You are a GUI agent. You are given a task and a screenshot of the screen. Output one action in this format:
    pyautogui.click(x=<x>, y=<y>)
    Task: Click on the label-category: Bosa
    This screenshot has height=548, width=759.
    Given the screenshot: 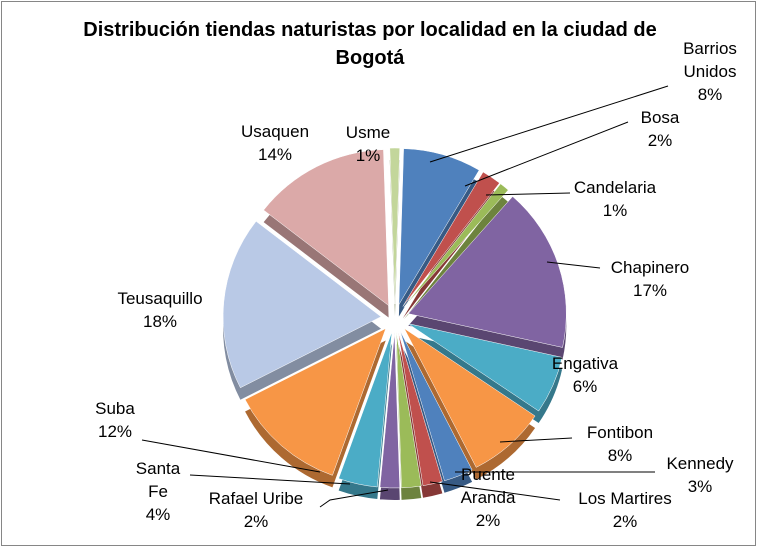 What is the action you would take?
    pyautogui.click(x=660, y=117)
    